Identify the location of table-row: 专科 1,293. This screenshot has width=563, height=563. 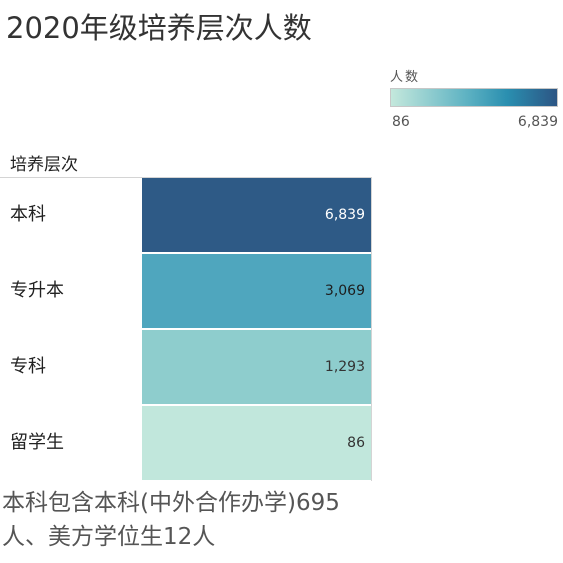
(185, 367).